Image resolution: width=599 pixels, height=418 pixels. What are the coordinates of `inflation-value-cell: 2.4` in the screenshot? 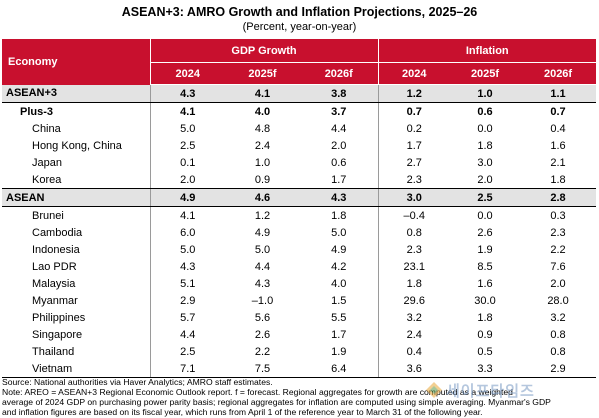 It's located at (414, 334).